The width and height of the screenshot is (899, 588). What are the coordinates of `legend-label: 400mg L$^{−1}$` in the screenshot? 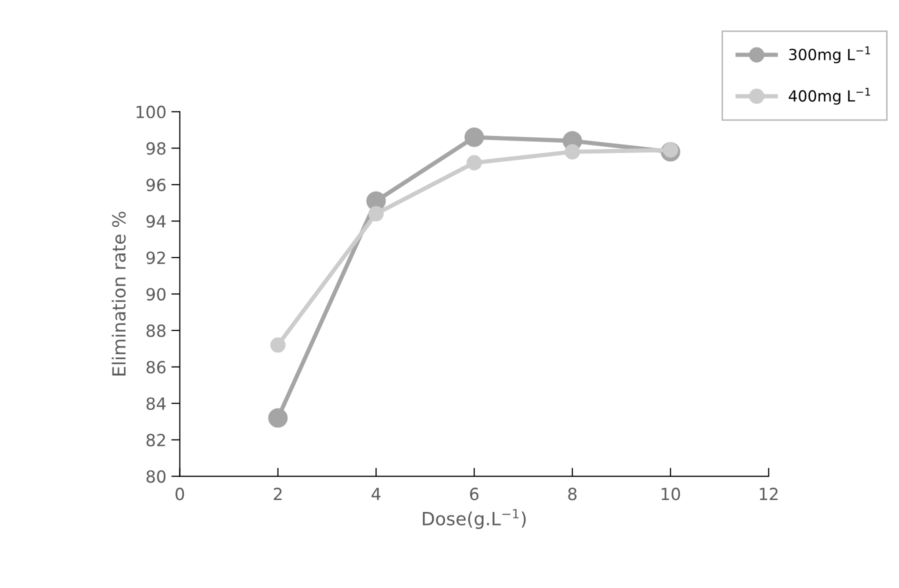 It's located at (829, 96).